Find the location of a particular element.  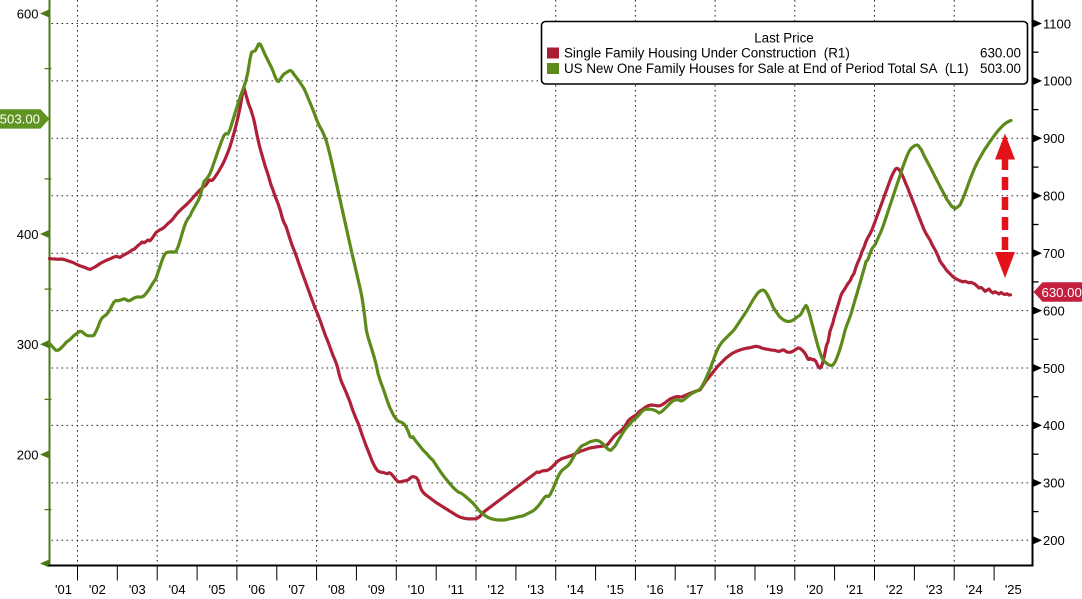

svg-text: '09 is located at coordinates (376, 589).